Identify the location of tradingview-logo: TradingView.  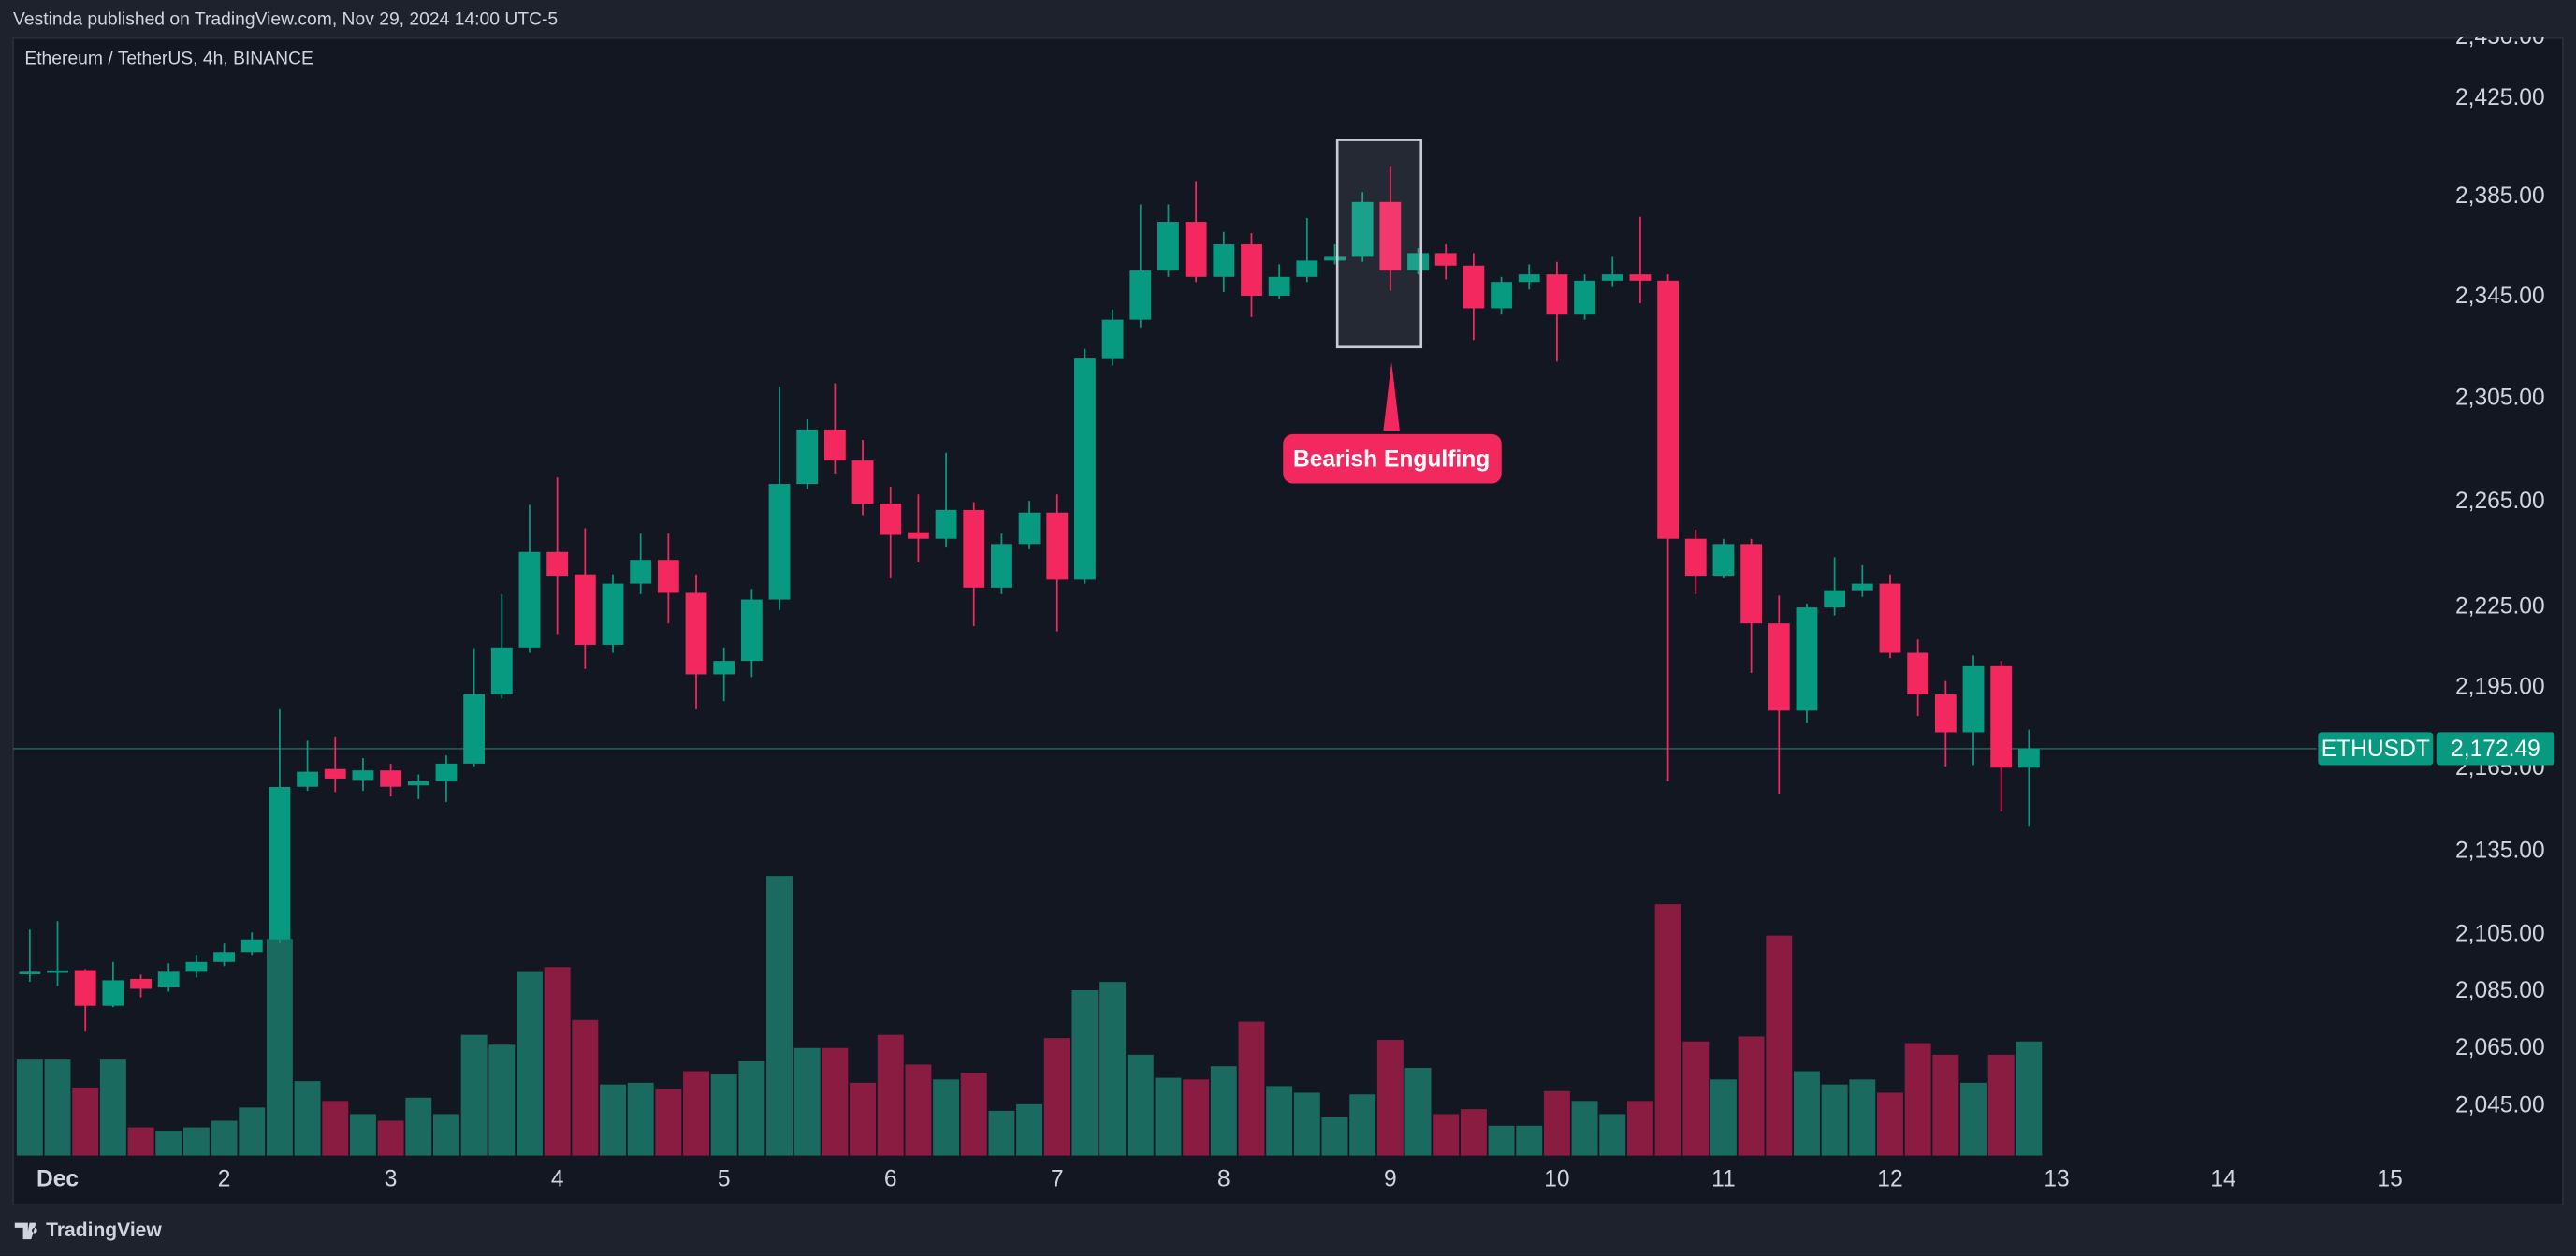
(88, 1230).